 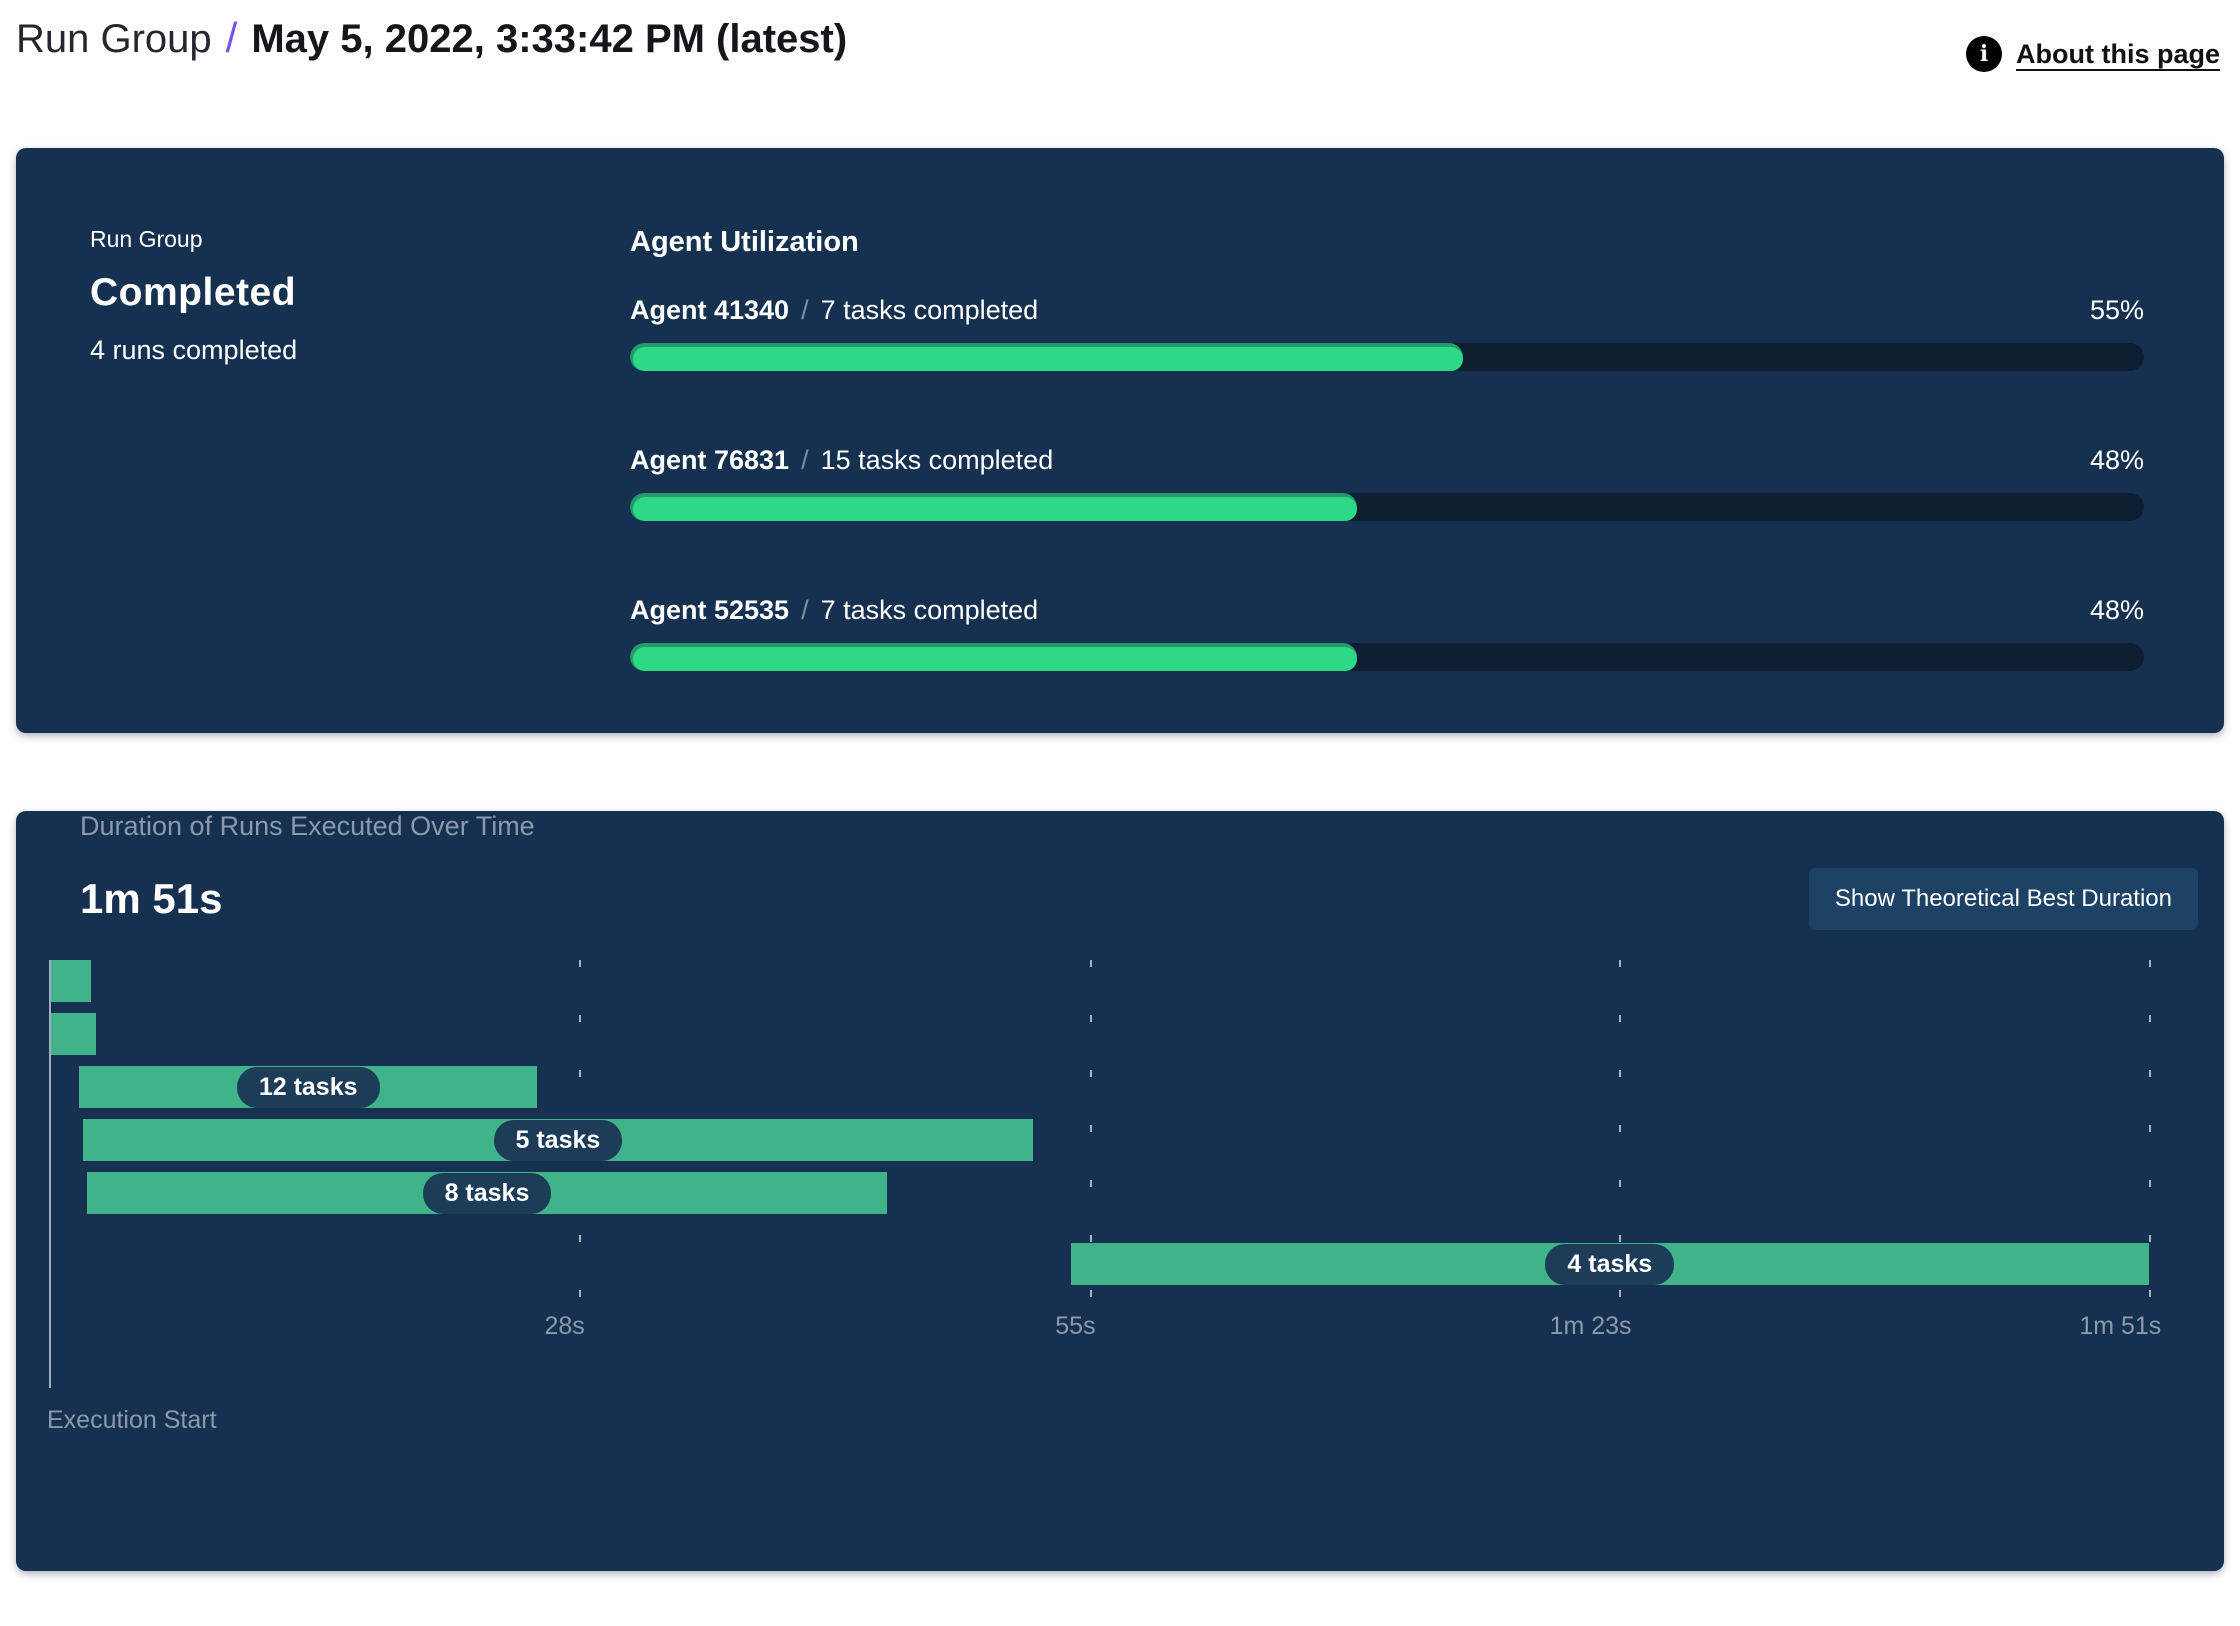 I want to click on run-bar: 5 tasks, so click(x=558, y=1140).